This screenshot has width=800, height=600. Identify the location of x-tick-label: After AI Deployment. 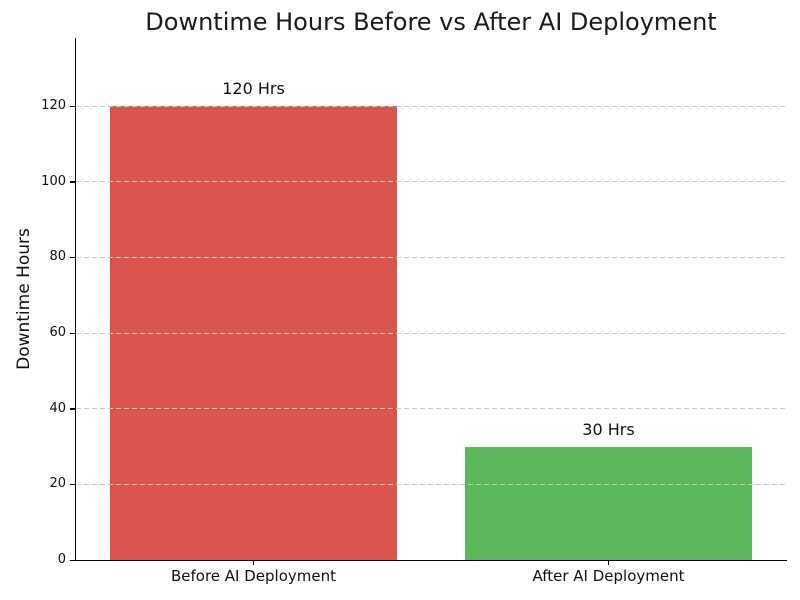
(608, 576).